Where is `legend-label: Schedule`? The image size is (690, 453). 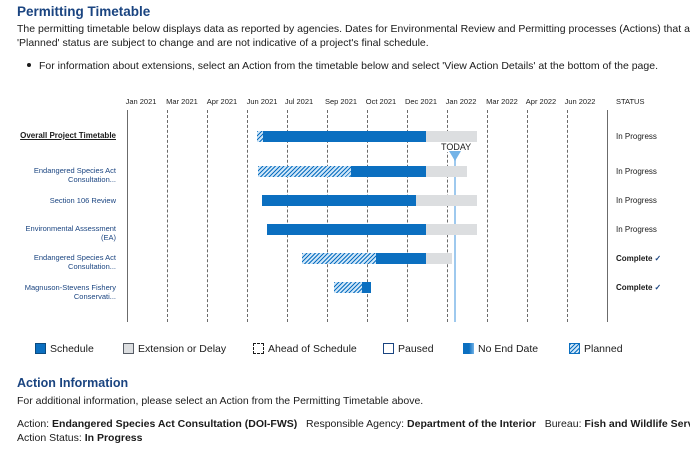 legend-label: Schedule is located at coordinates (72, 349).